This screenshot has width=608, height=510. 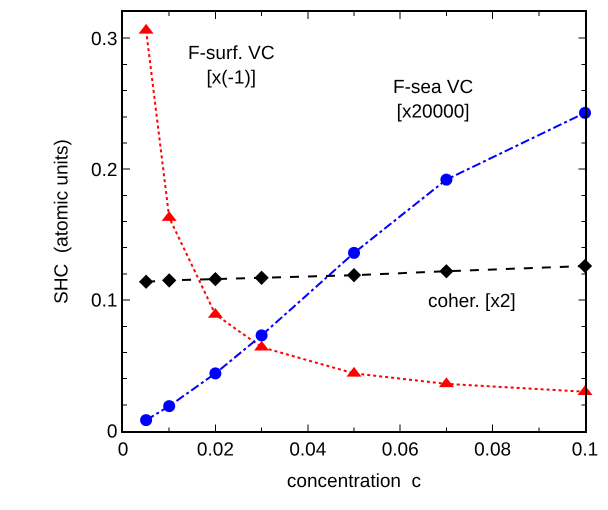 What do you see at coordinates (433, 100) in the screenshot?
I see `text: F-sea VC [x20000]` at bounding box center [433, 100].